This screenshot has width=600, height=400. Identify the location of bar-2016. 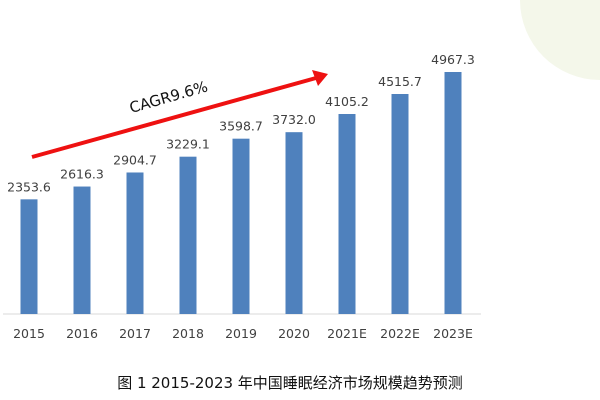
(82, 250).